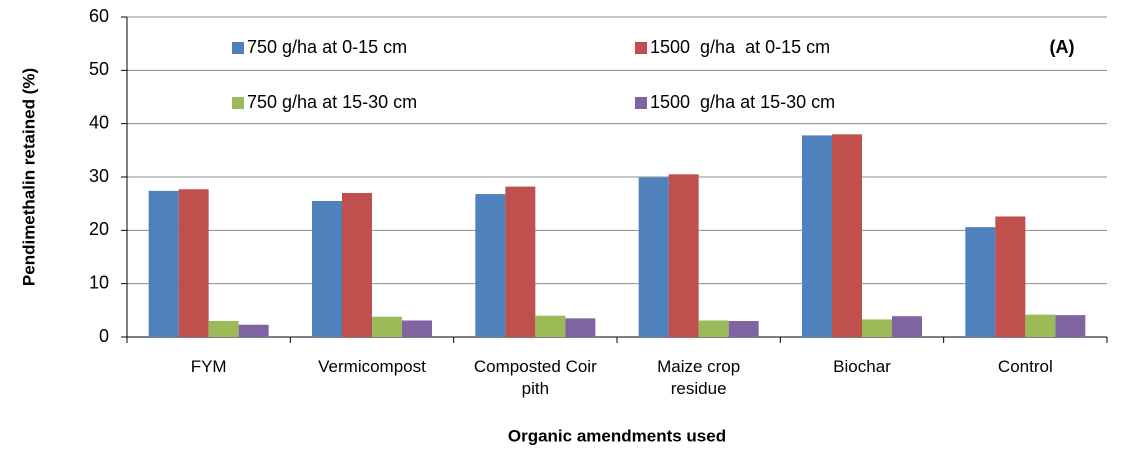 Image resolution: width=1121 pixels, height=454 pixels. Describe the element at coordinates (372, 366) in the screenshot. I see `x-tick-label: Vermicompost` at that location.